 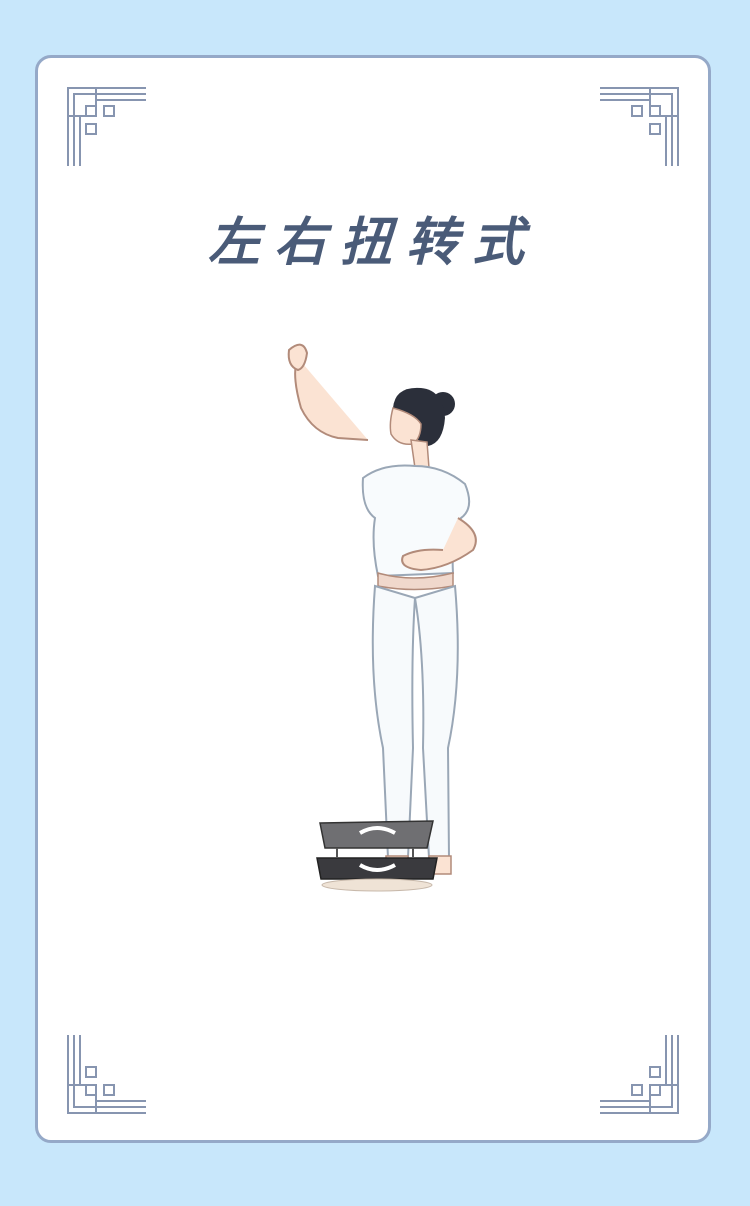 I want to click on woman-twist-illustration, so click(x=382, y=609).